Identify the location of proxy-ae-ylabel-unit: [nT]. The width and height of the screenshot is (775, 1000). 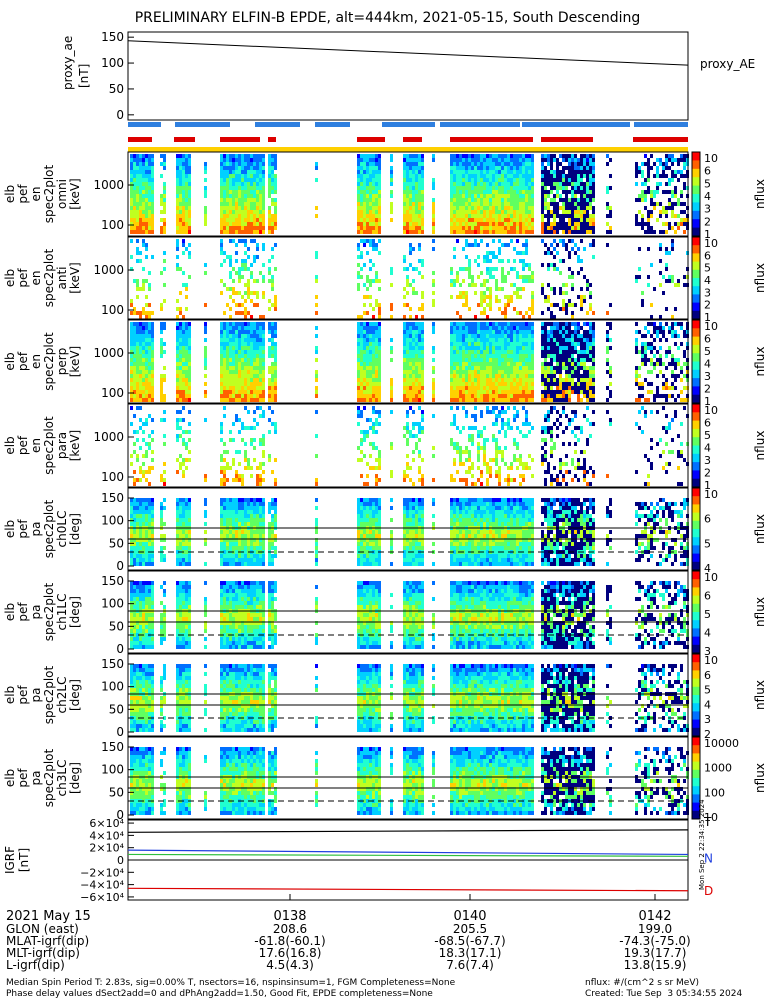
(84, 76).